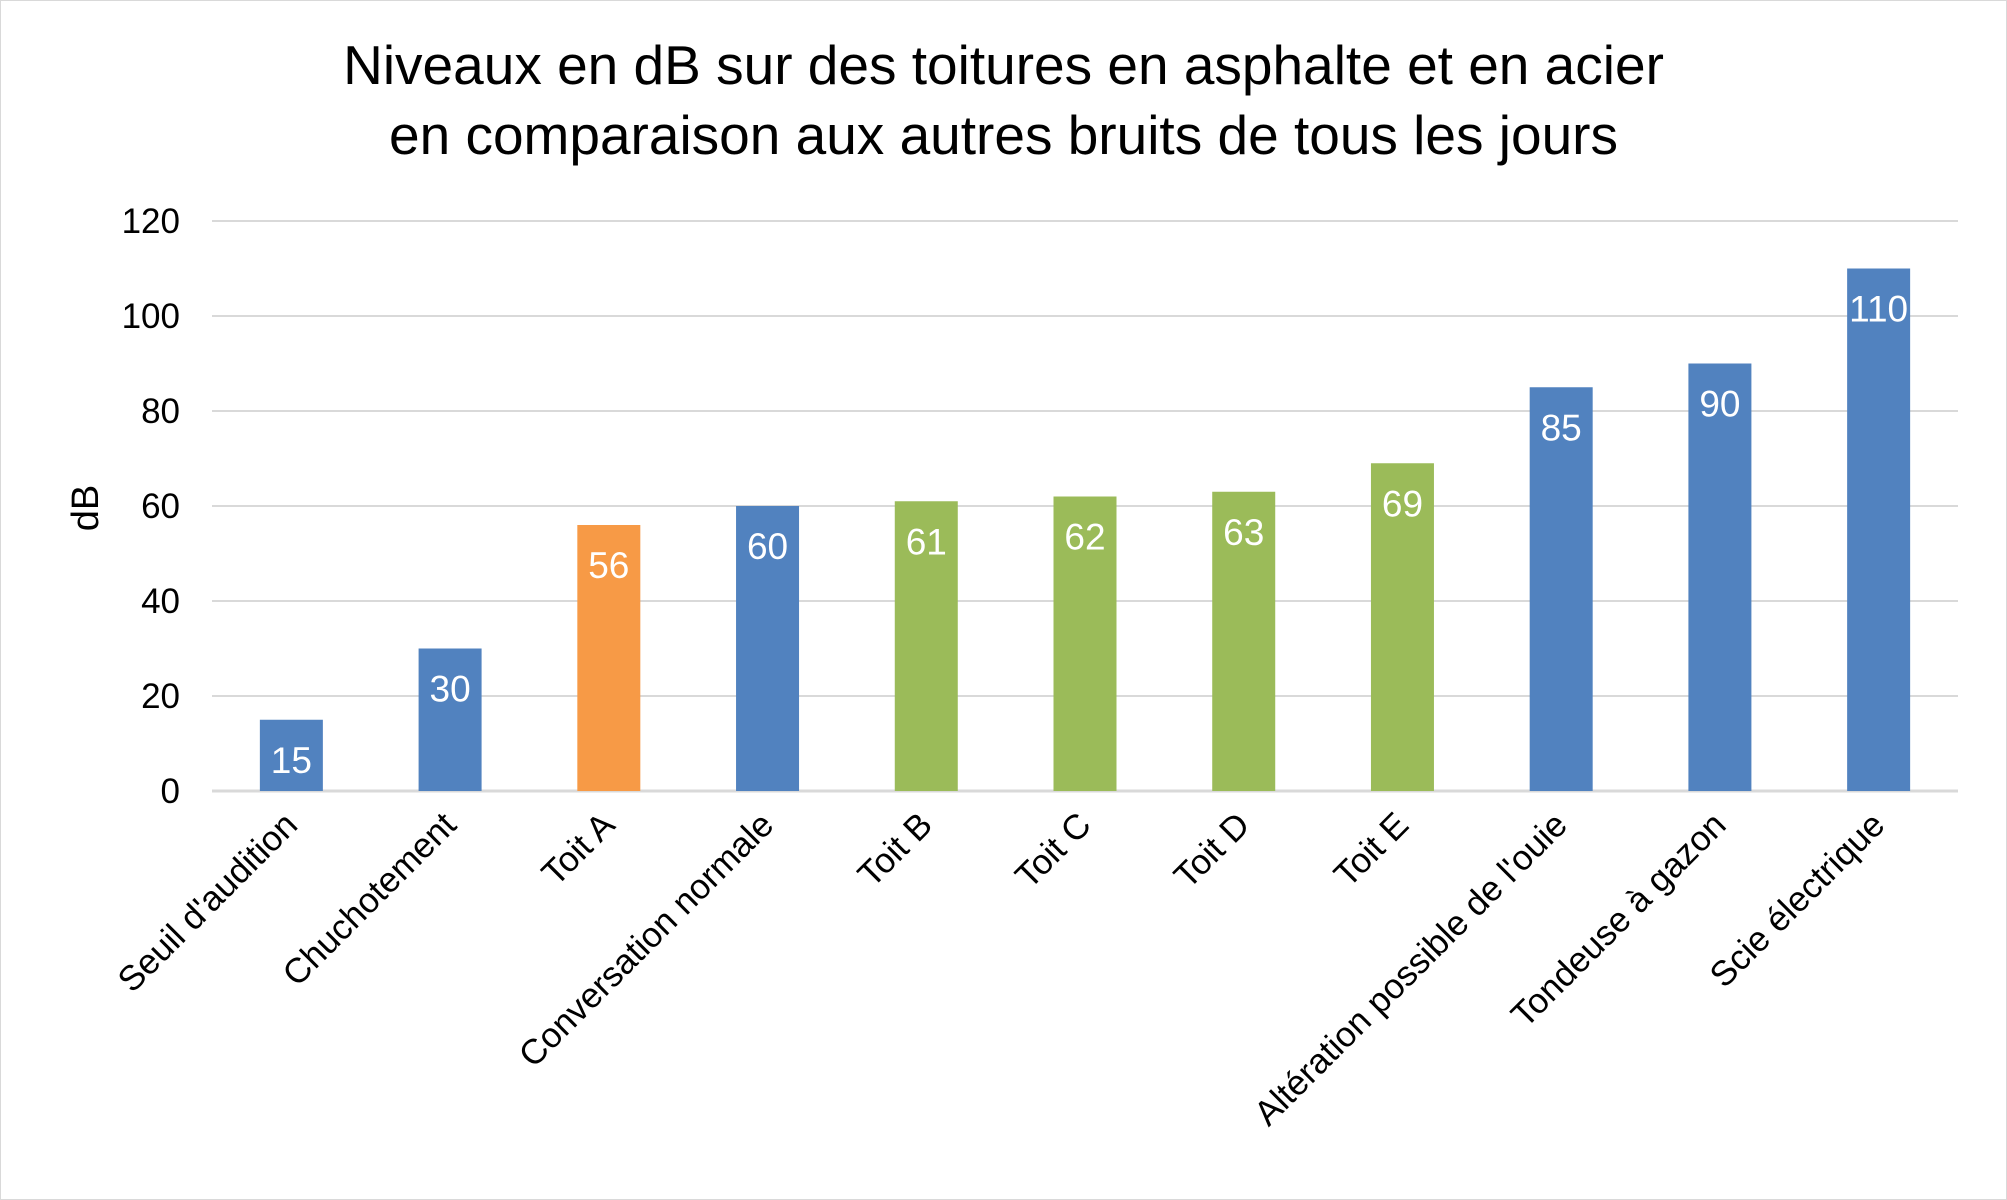 Image resolution: width=2007 pixels, height=1200 pixels. I want to click on data-label: 60, so click(767, 546).